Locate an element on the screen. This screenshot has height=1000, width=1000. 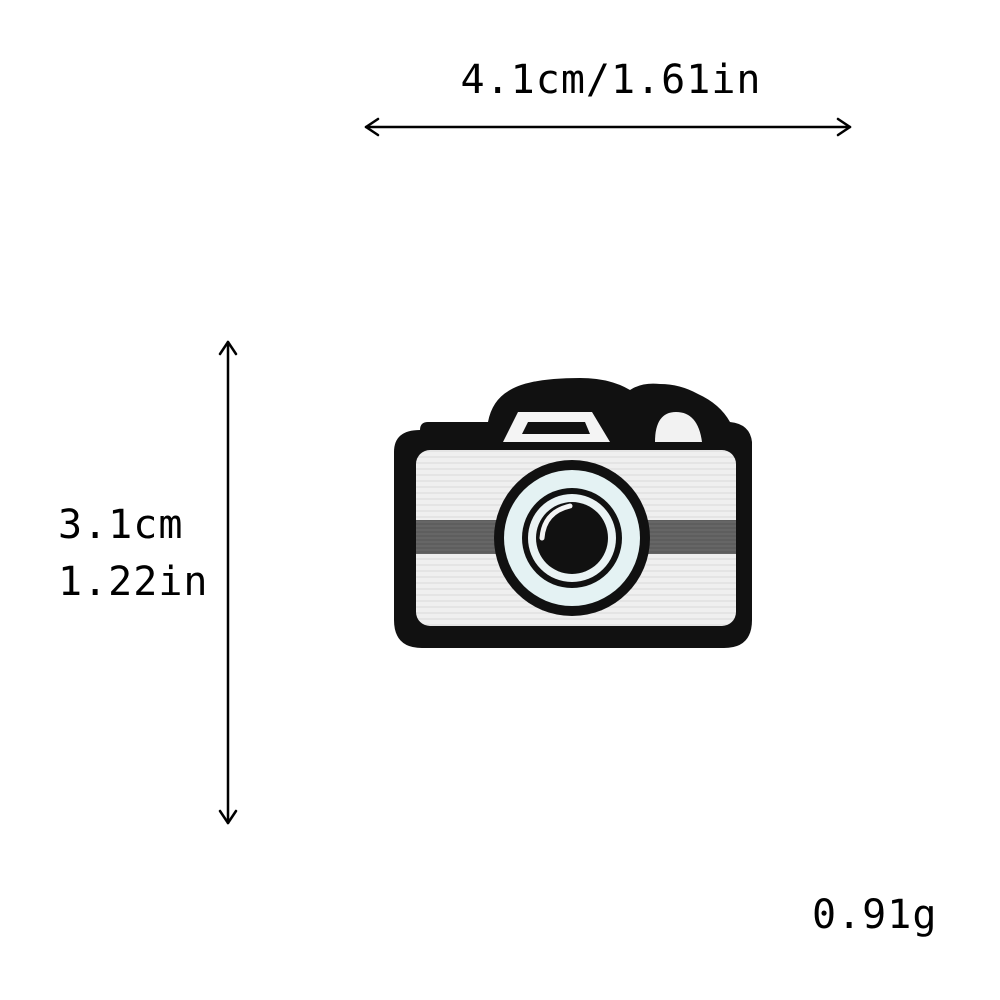
width-arrow is located at coordinates (608, 127).